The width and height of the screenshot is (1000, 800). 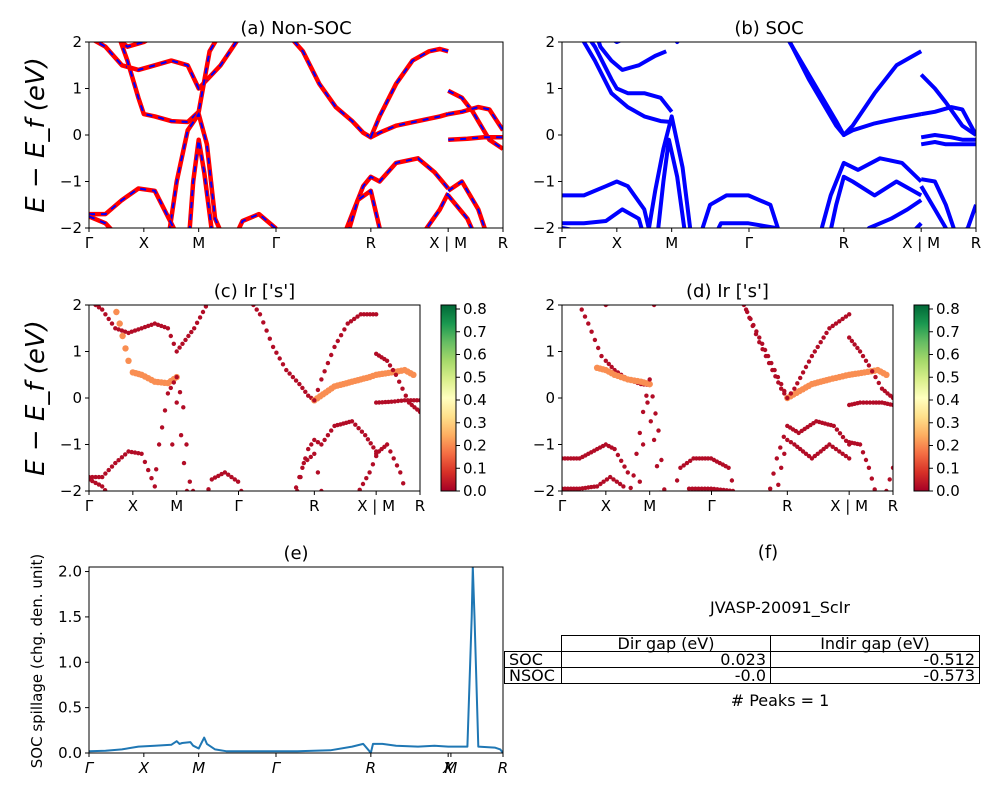 What do you see at coordinates (71, 445) in the screenshot?
I see `y-tick-label: −1` at bounding box center [71, 445].